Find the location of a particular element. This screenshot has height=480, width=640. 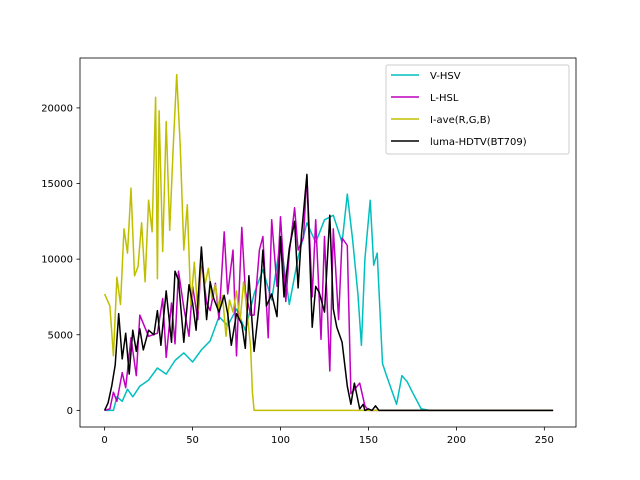

x-tick-label: 250 is located at coordinates (544, 440).